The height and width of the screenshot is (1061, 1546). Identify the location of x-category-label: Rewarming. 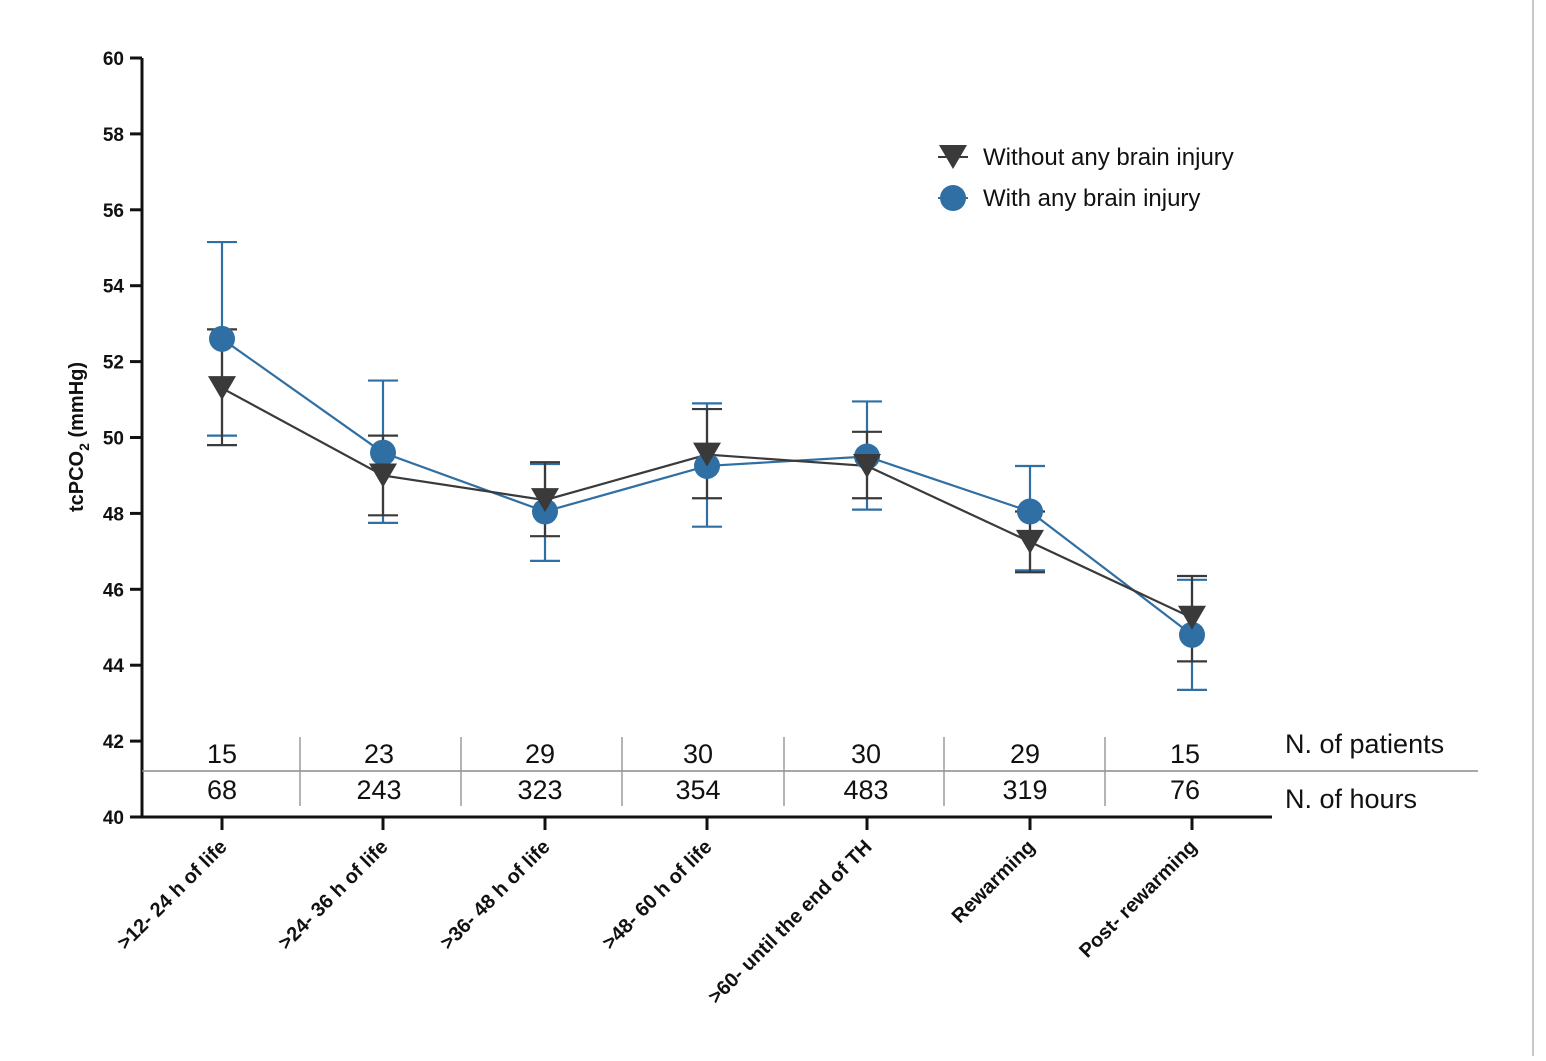
(994, 882).